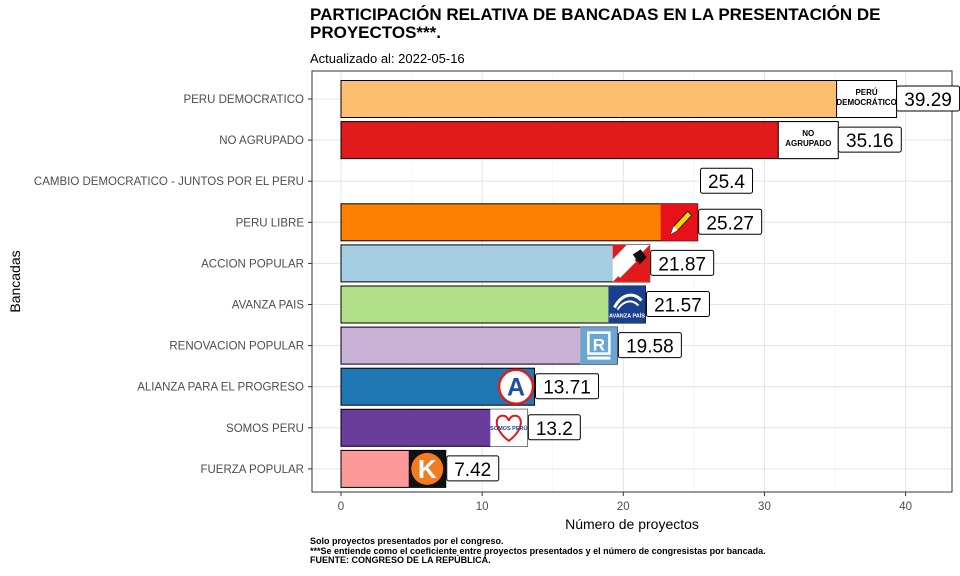 The image size is (960, 576). I want to click on value-label-text: 21.87, so click(682, 264).